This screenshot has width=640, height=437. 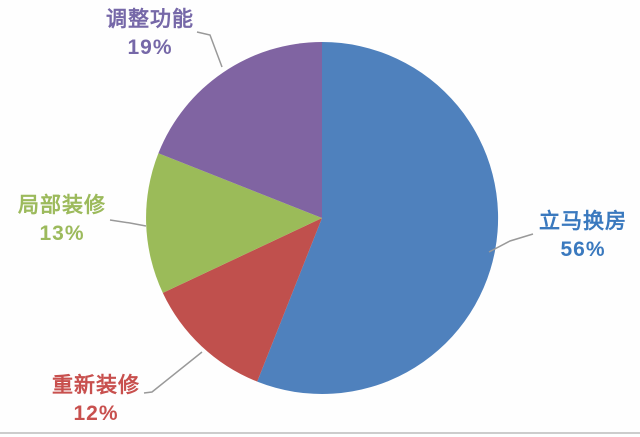 I want to click on pie-slice-chongxin-zhuangxiu, so click(x=242, y=300).